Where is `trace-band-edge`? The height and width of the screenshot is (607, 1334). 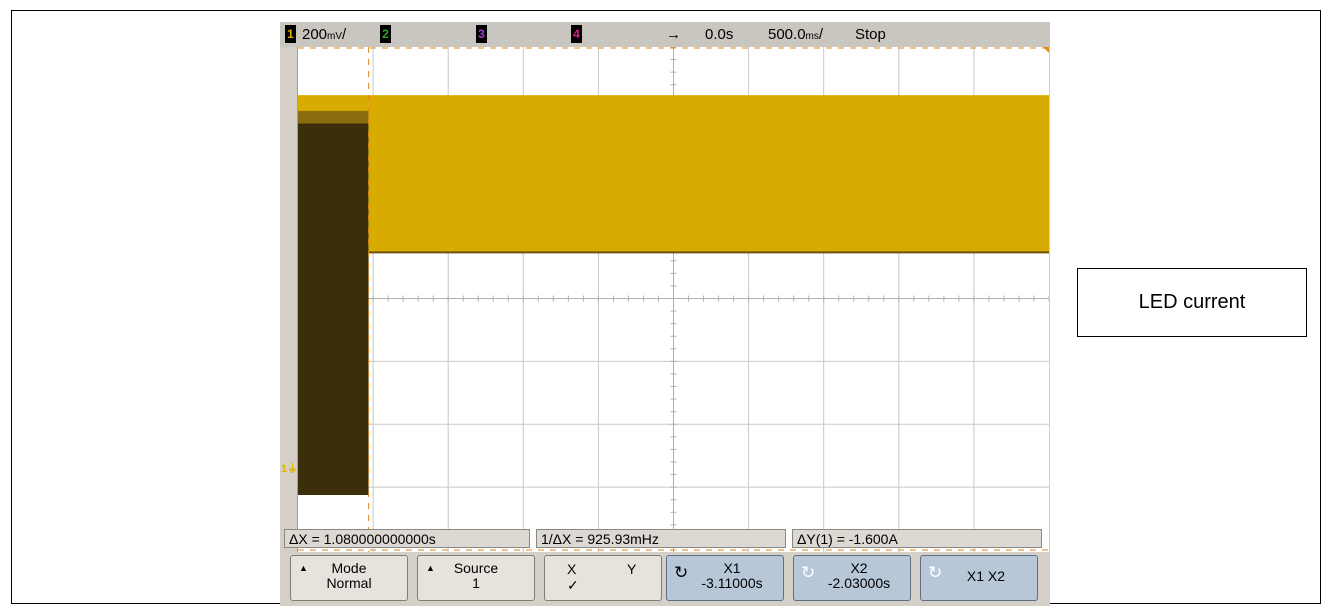 trace-band-edge is located at coordinates (333, 117).